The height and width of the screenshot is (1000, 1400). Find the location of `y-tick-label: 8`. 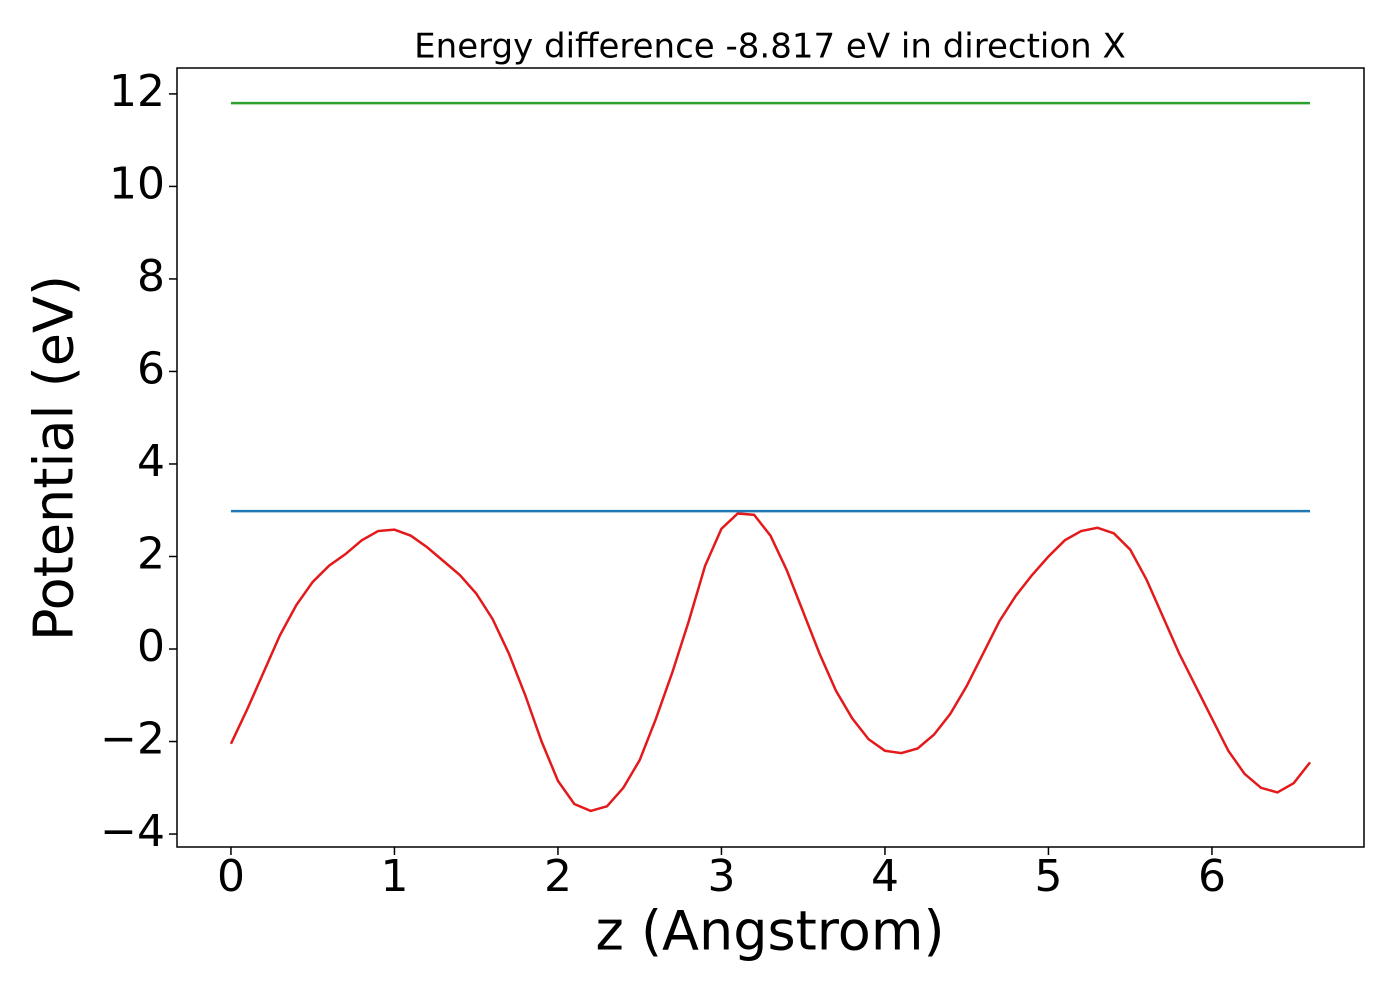

y-tick-label: 8 is located at coordinates (151, 276).